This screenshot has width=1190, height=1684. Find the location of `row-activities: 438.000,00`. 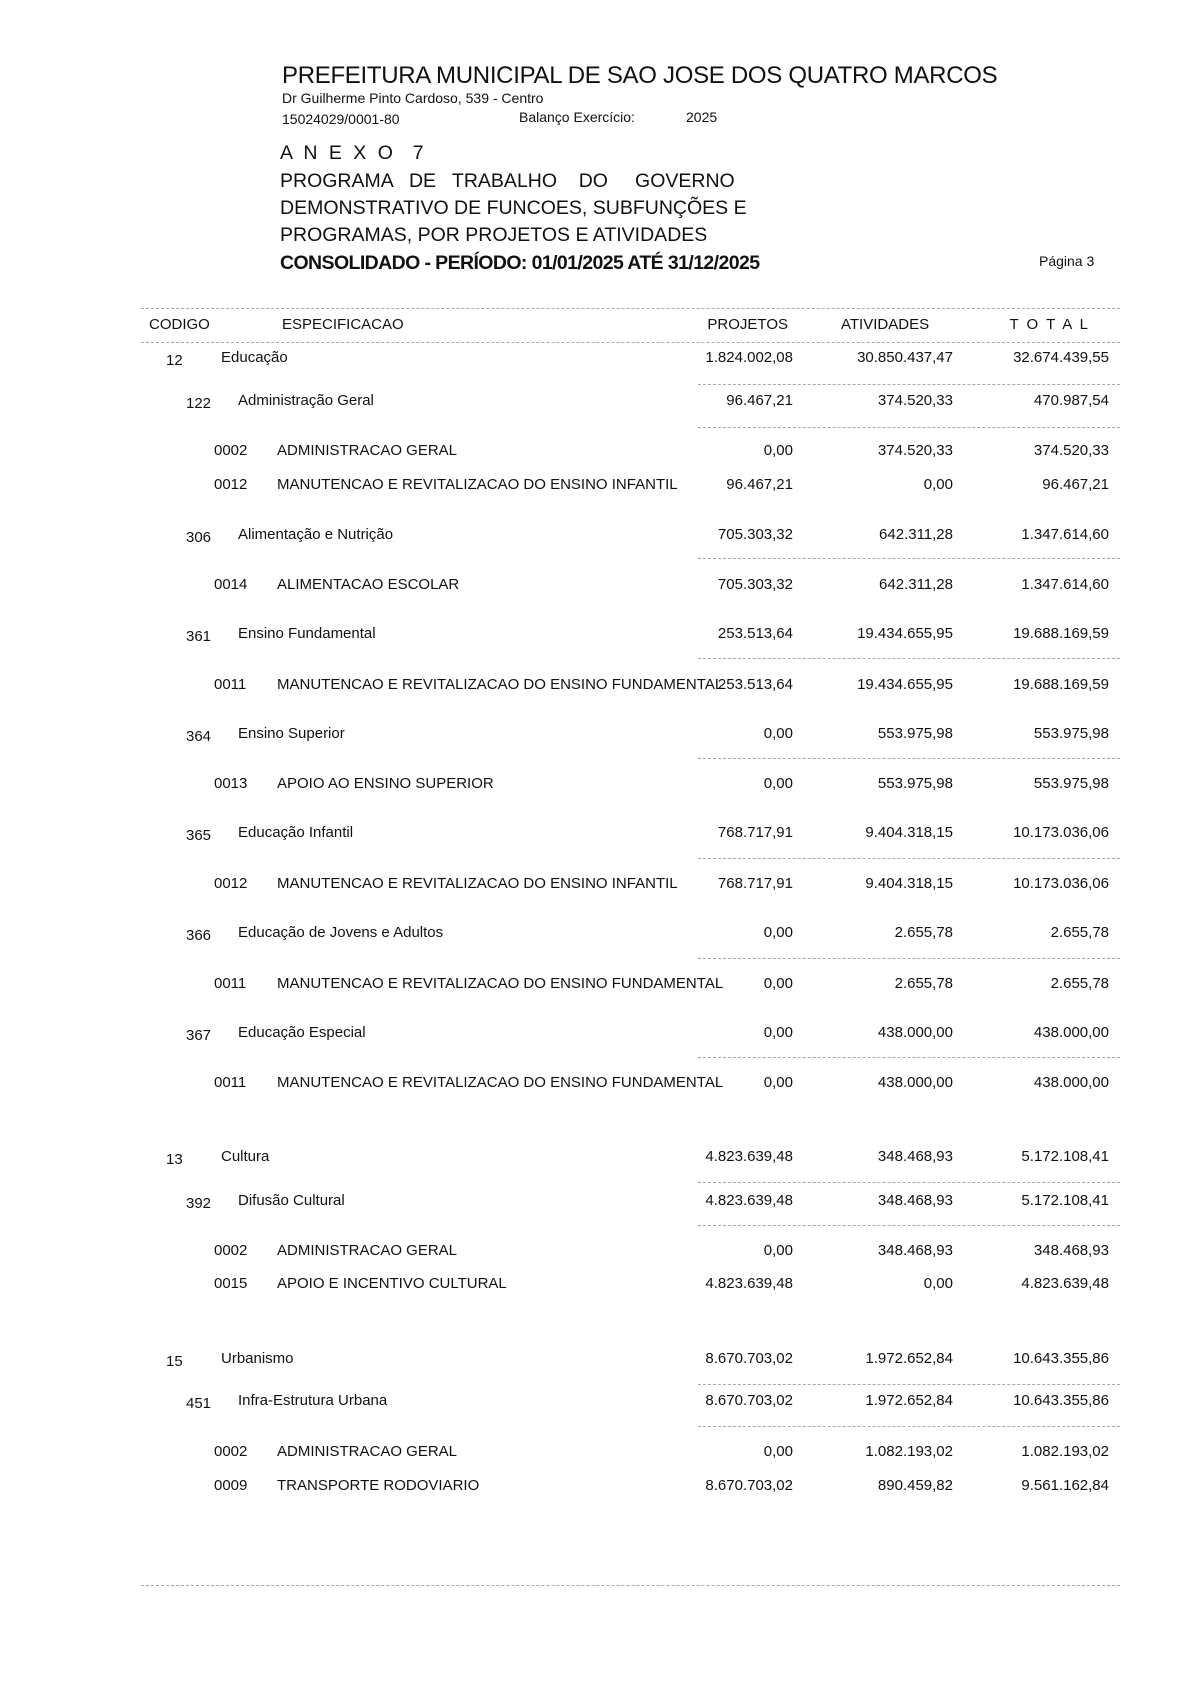

row-activities: 438.000,00 is located at coordinates (915, 1032).